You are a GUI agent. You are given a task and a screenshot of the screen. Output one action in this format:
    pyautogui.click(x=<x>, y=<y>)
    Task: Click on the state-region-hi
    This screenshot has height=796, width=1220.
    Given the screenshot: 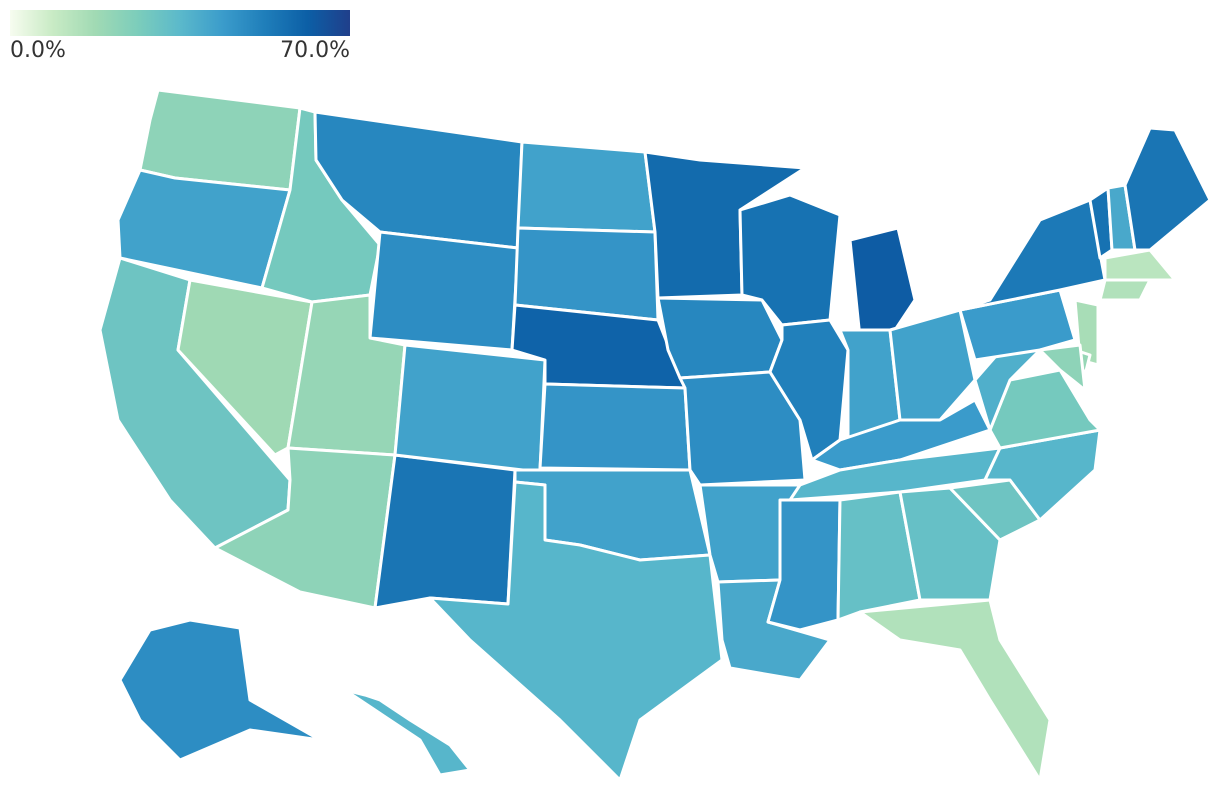 What is the action you would take?
    pyautogui.click(x=407, y=732)
    